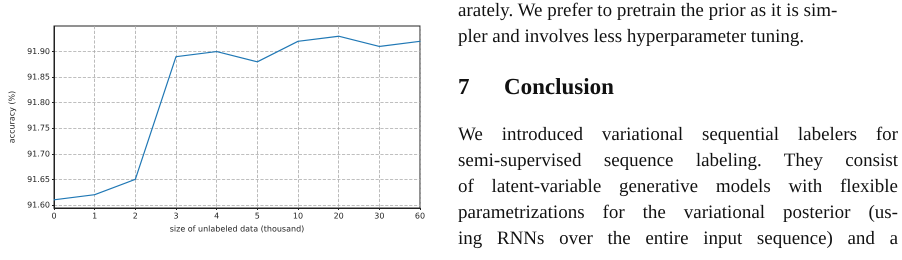  What do you see at coordinates (298, 216) in the screenshot?
I see `x-tick-label: 10` at bounding box center [298, 216].